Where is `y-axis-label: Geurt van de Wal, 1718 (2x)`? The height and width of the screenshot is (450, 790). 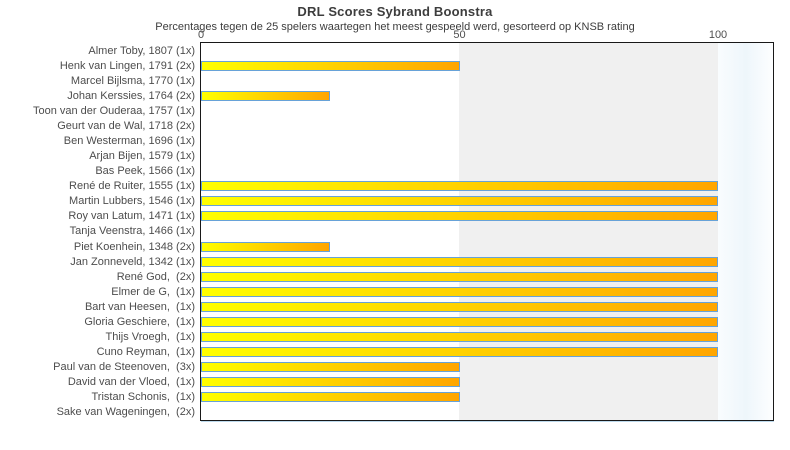
y-axis-label: Geurt van de Wal, 1718 (2x) is located at coordinates (126, 125).